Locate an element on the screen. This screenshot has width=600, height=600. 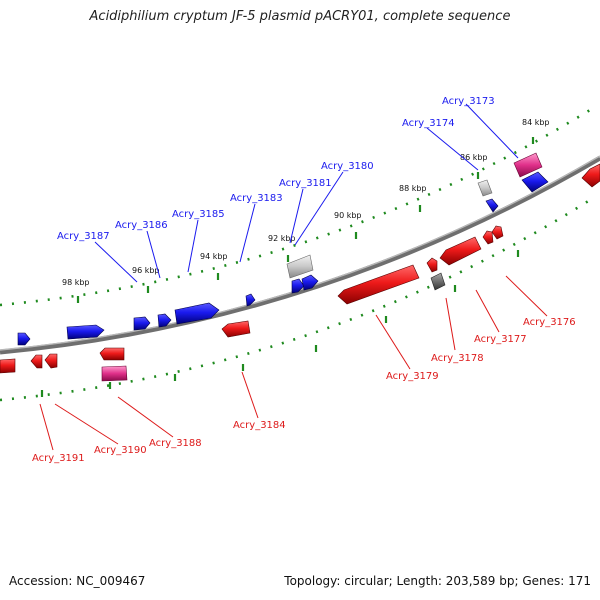
scale-label-84: 84 kbp is located at coordinates (536, 122).